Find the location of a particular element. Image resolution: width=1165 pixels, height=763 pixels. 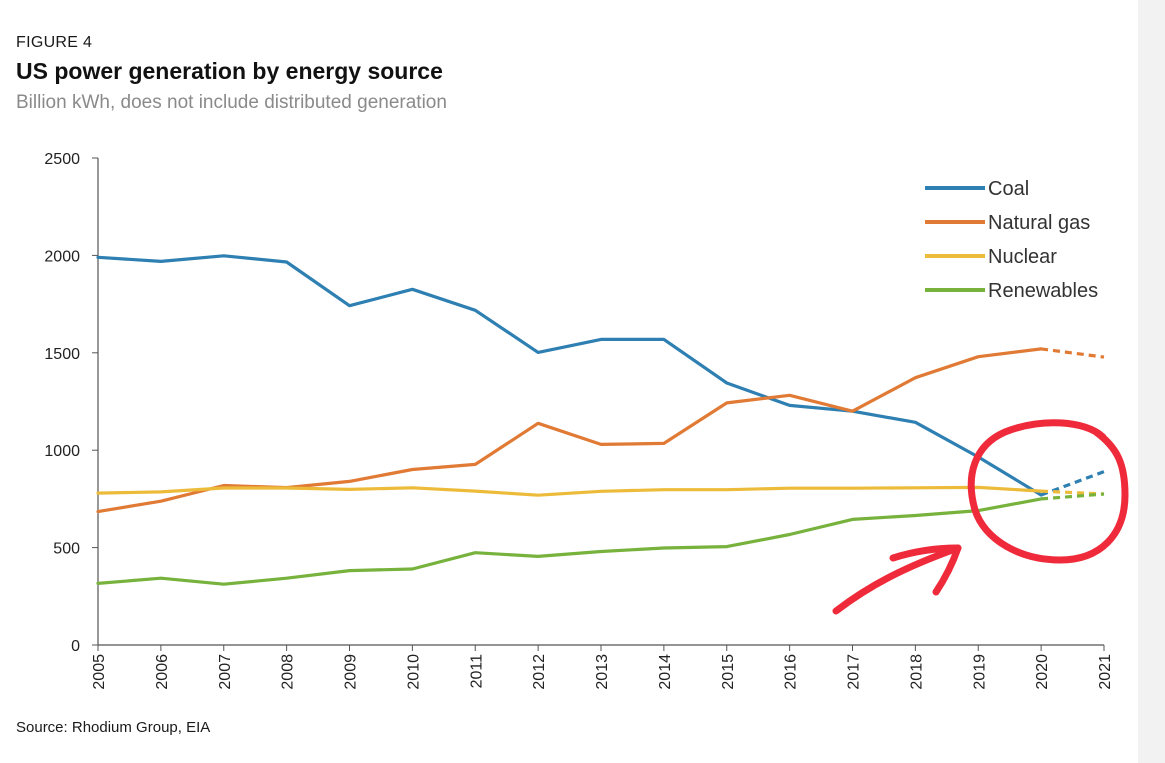

legend-label-nuclear: Nuclear is located at coordinates (1022, 257).